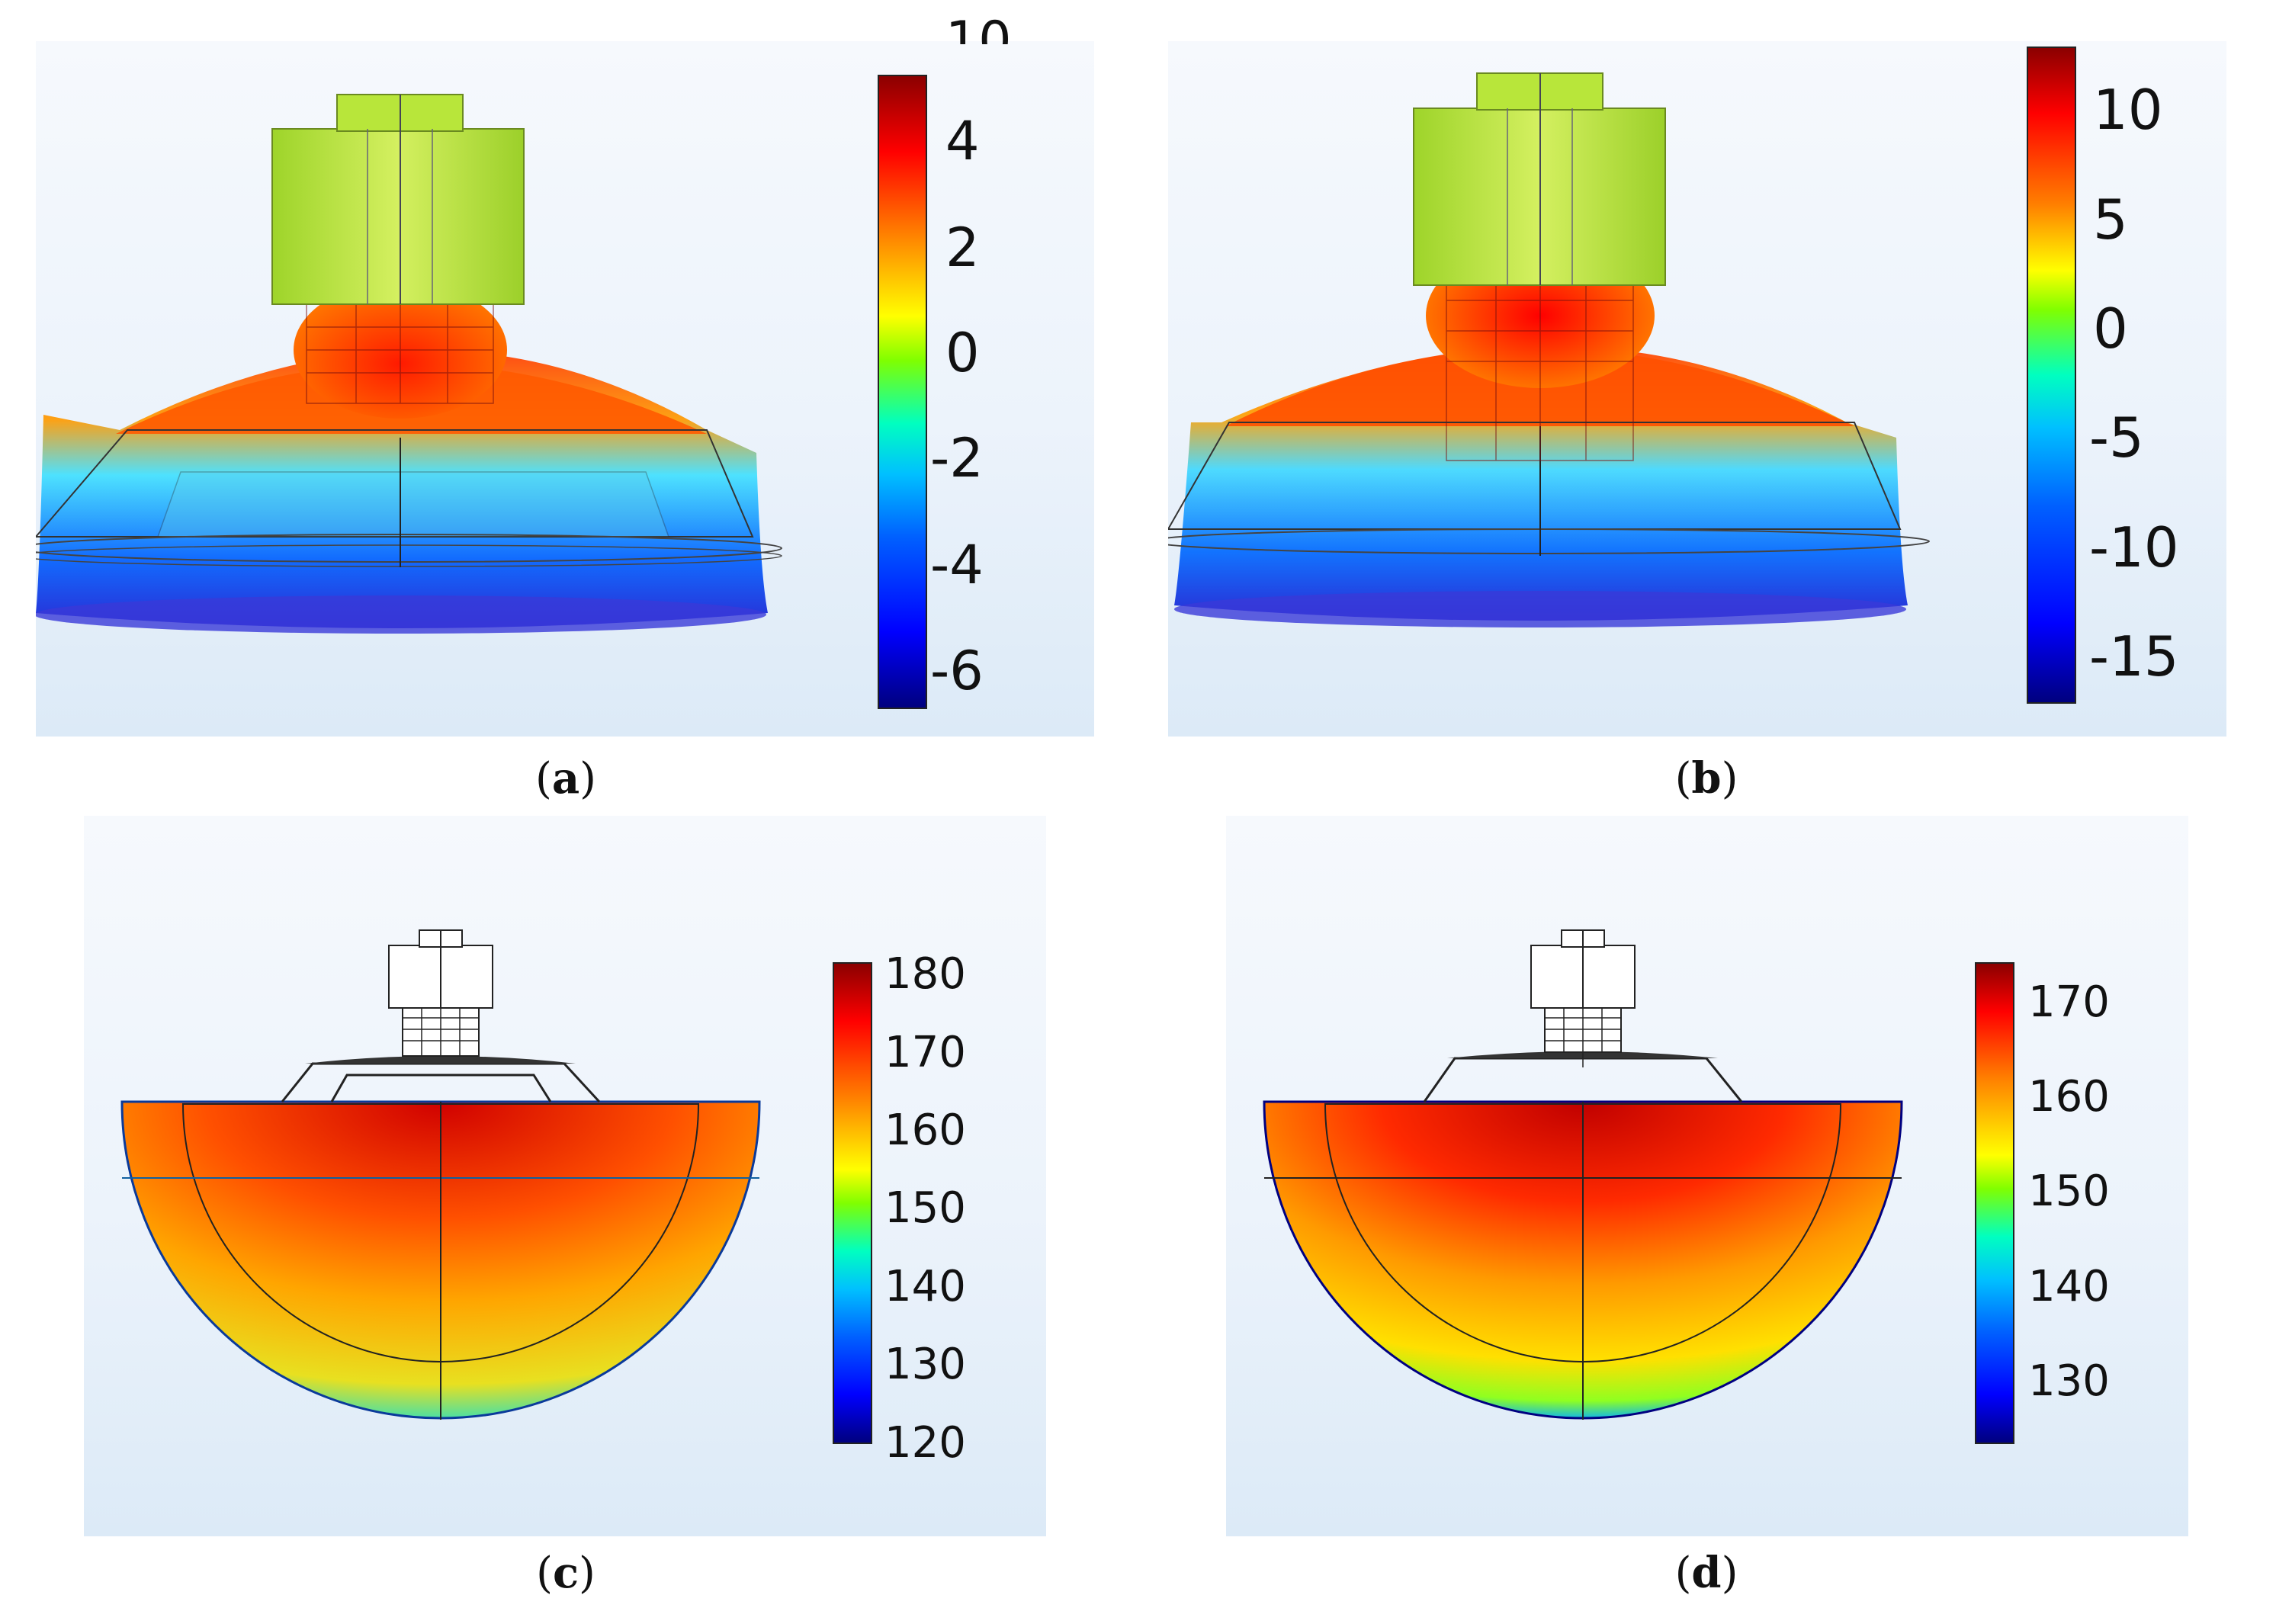 This screenshot has width=2276, height=1624. What do you see at coordinates (2069, 1286) in the screenshot?
I see `colorbar-d-tick: 140` at bounding box center [2069, 1286].